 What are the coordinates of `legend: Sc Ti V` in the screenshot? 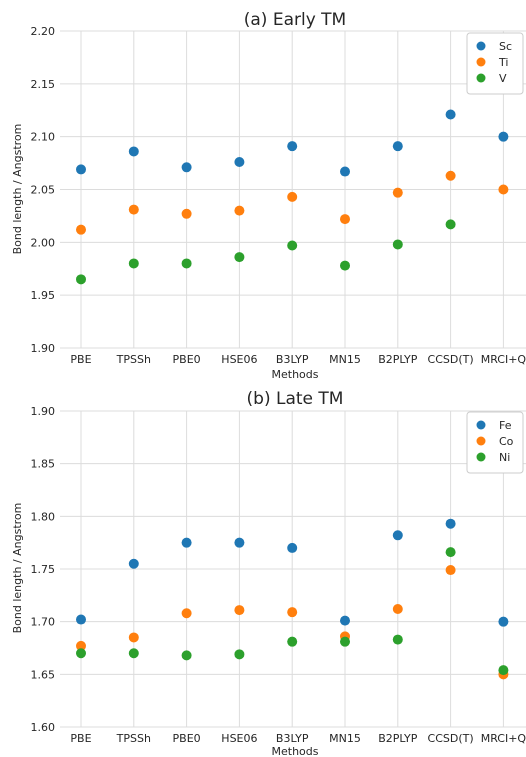 It's located at (495, 63).